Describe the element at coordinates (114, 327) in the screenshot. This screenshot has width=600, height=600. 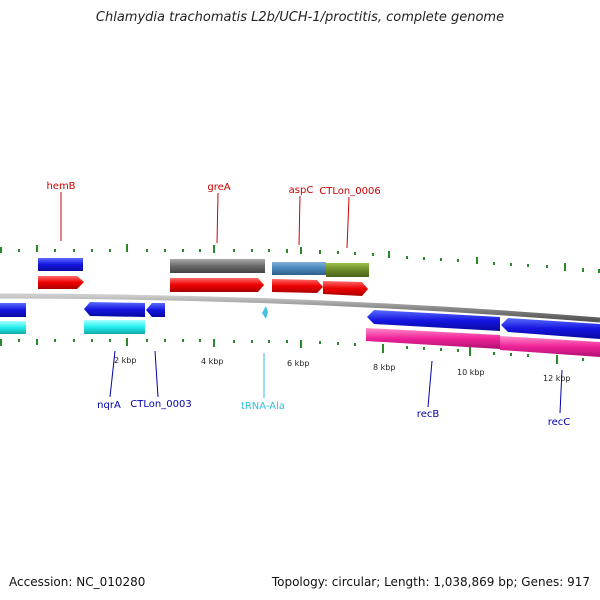
I see `feature-cyan-lower-mid` at that location.